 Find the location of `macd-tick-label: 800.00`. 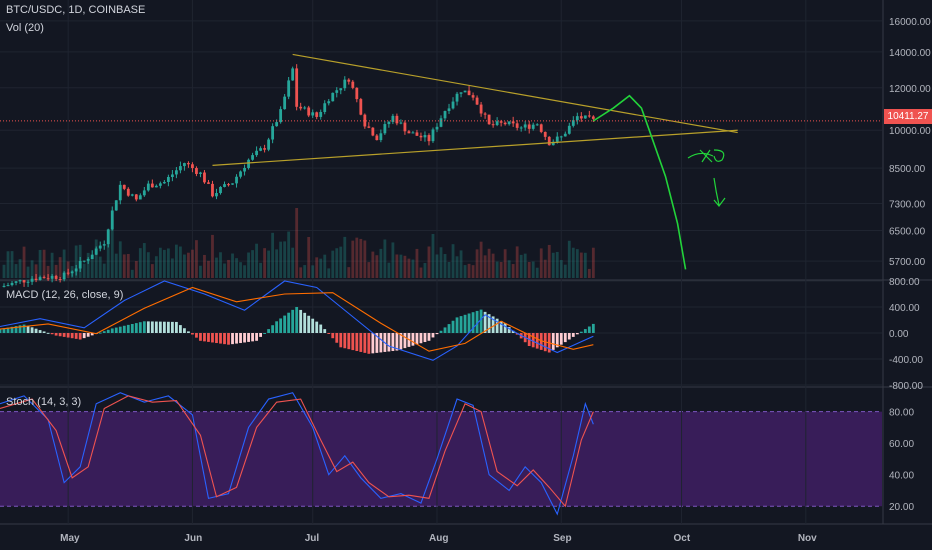

macd-tick-label: 800.00 is located at coordinates (904, 282).